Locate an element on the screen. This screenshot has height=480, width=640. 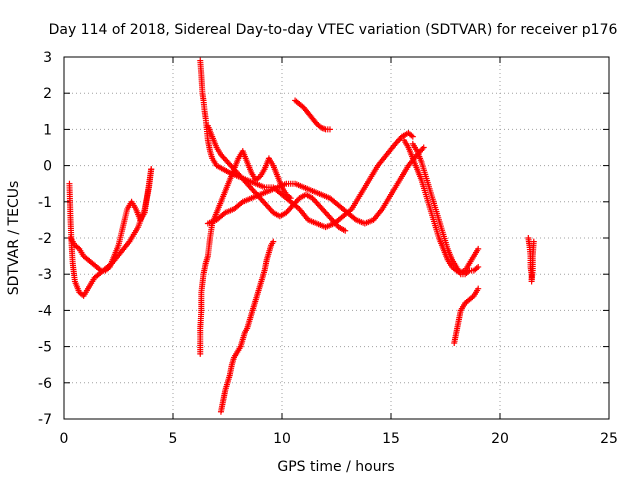
y-tick-label: -5 is located at coordinates (45, 348).